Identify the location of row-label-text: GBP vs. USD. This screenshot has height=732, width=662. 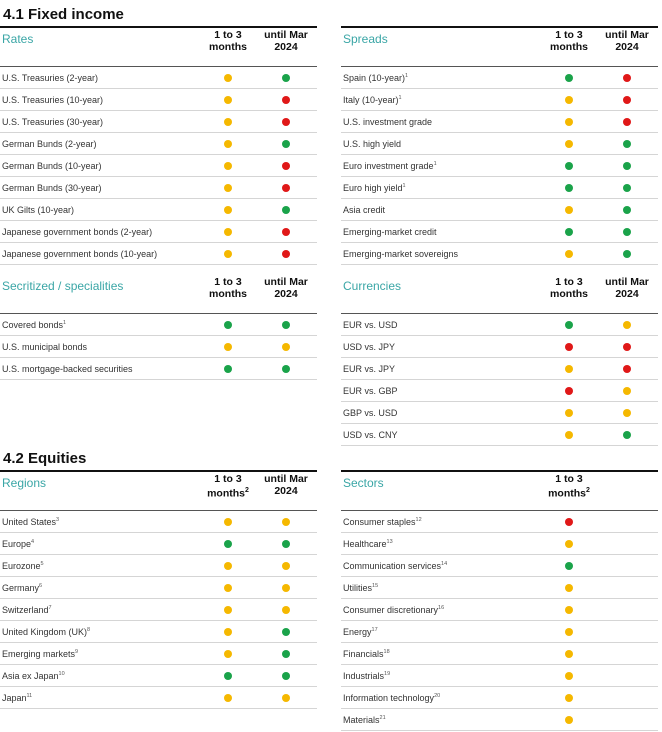
(370, 413).